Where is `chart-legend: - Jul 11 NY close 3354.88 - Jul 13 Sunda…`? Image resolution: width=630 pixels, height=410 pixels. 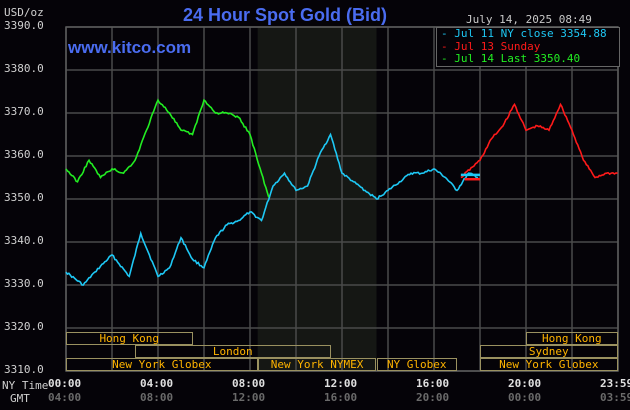 chart-legend: - Jul 11 NY close 3354.88 - Jul 13 Sunda… is located at coordinates (528, 47).